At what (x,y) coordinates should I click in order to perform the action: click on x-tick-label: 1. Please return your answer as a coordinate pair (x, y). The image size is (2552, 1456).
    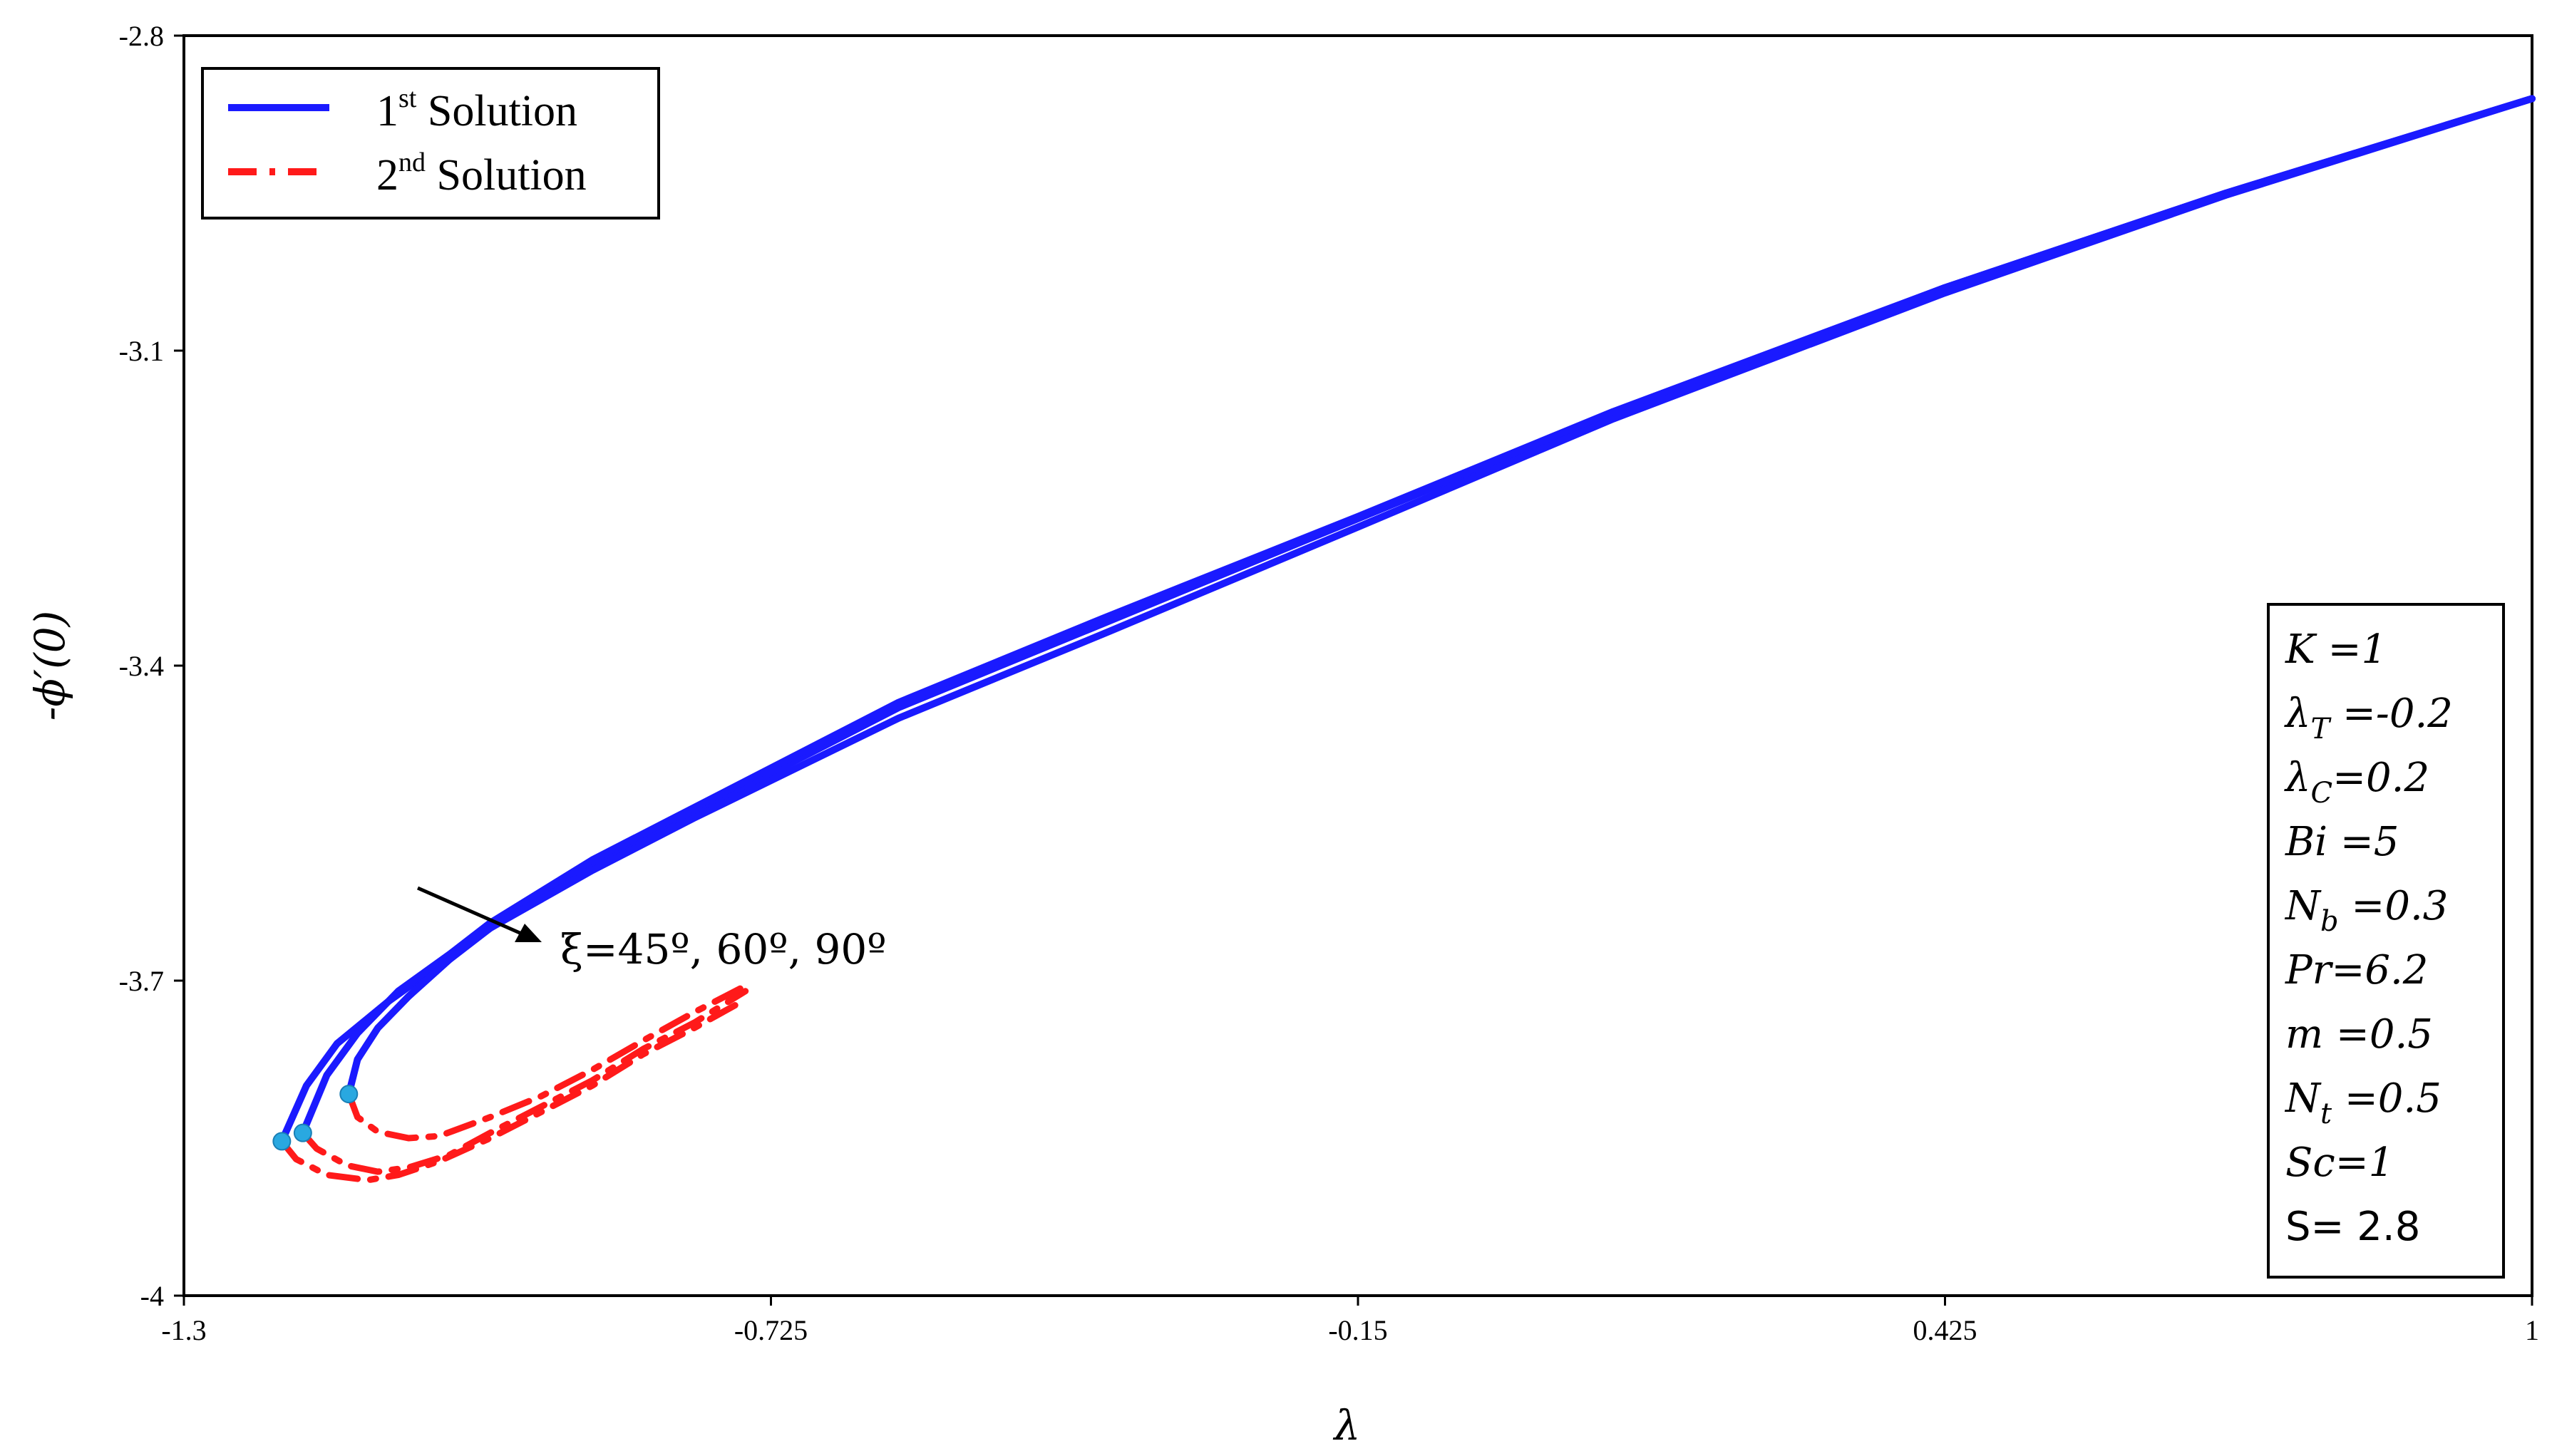
    Looking at the image, I should click on (2532, 1330).